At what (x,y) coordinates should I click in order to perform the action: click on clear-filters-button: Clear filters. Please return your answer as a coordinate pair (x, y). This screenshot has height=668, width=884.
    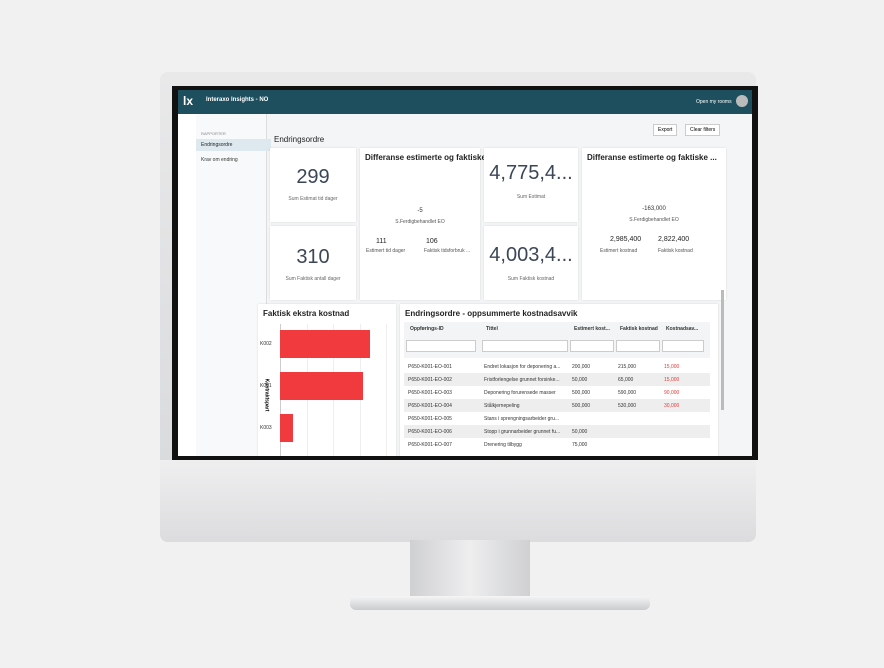
    Looking at the image, I should click on (703, 130).